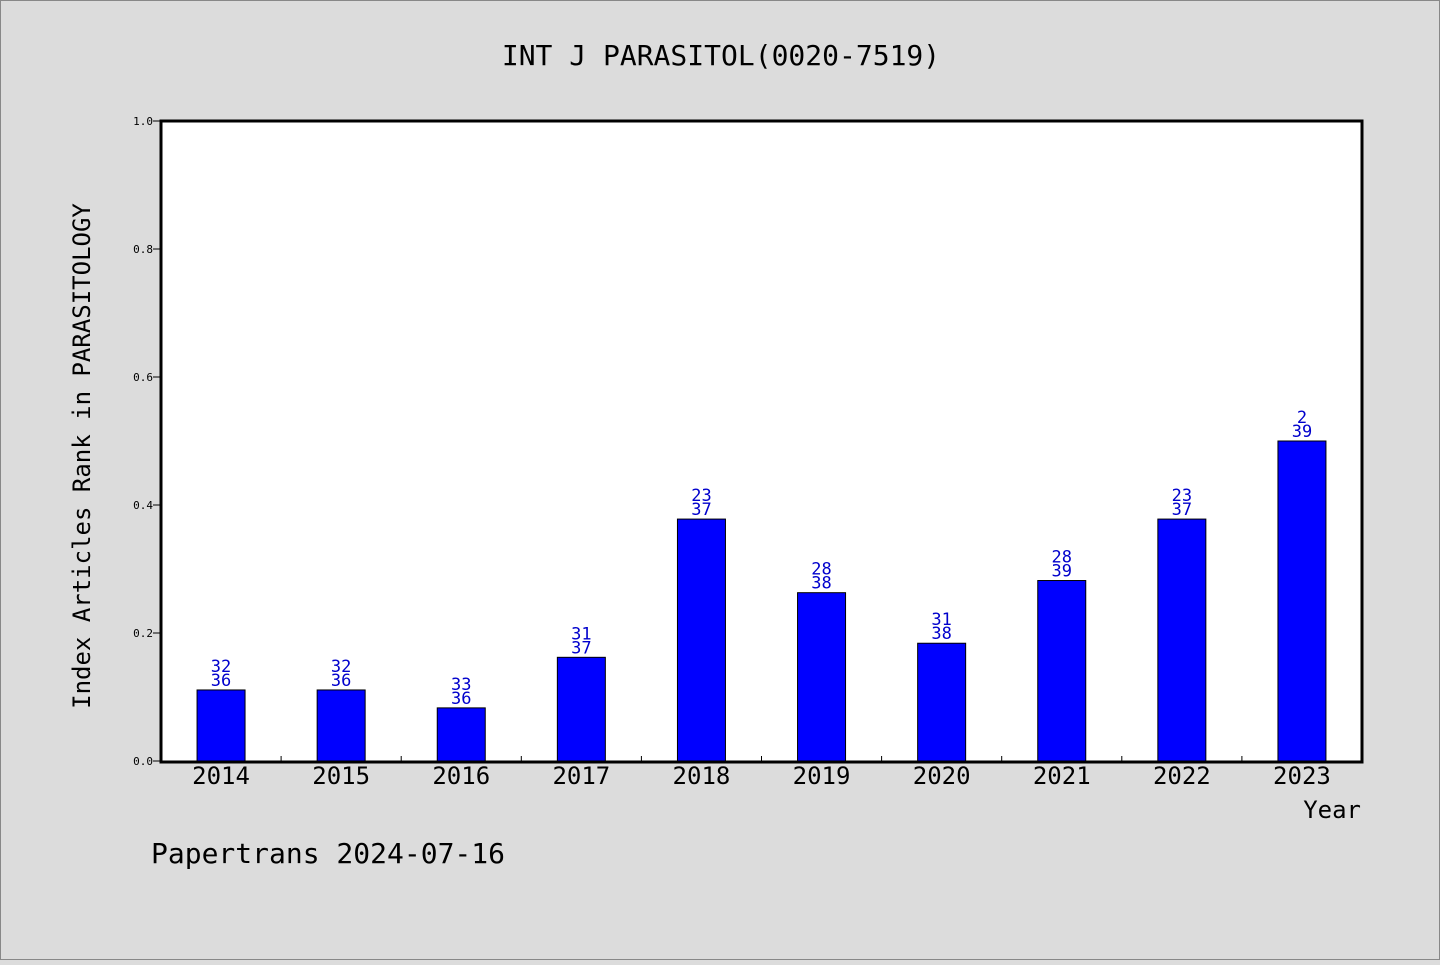  Describe the element at coordinates (761, 773) in the screenshot. I see `x-axis: 2014 2015 2016 2017 2018 2019 2020 2021 2022 2023` at that location.